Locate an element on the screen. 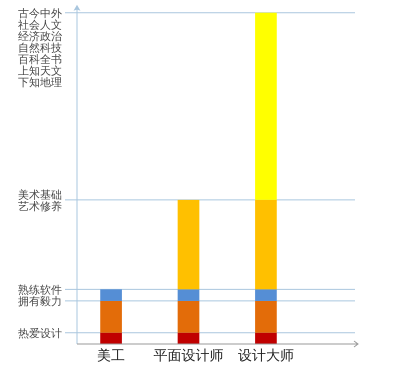  ref-line-label: 熟练软件 is located at coordinates (40, 290).